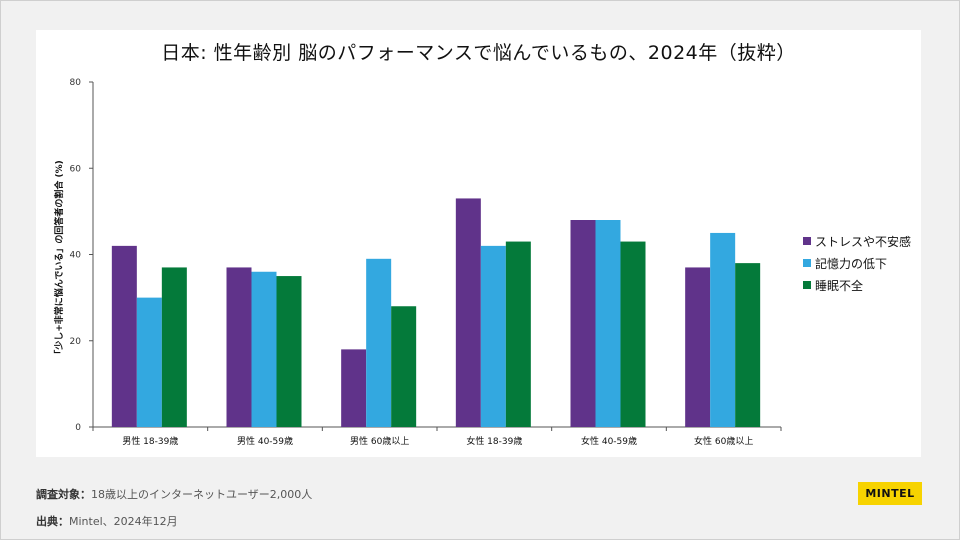  I want to click on y-tick-label: 40, so click(76, 256).